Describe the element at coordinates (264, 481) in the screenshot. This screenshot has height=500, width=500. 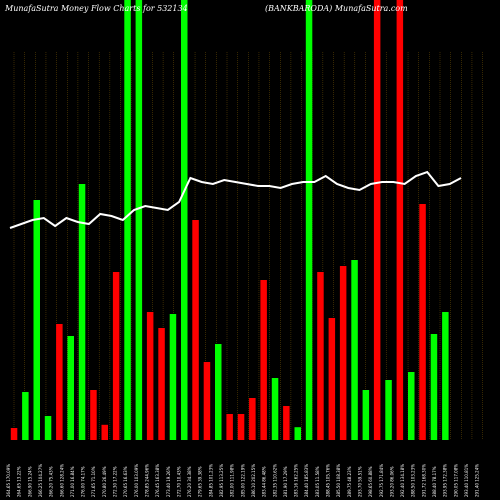
I see `x-axis-label: 283.44 86.48%` at that location.